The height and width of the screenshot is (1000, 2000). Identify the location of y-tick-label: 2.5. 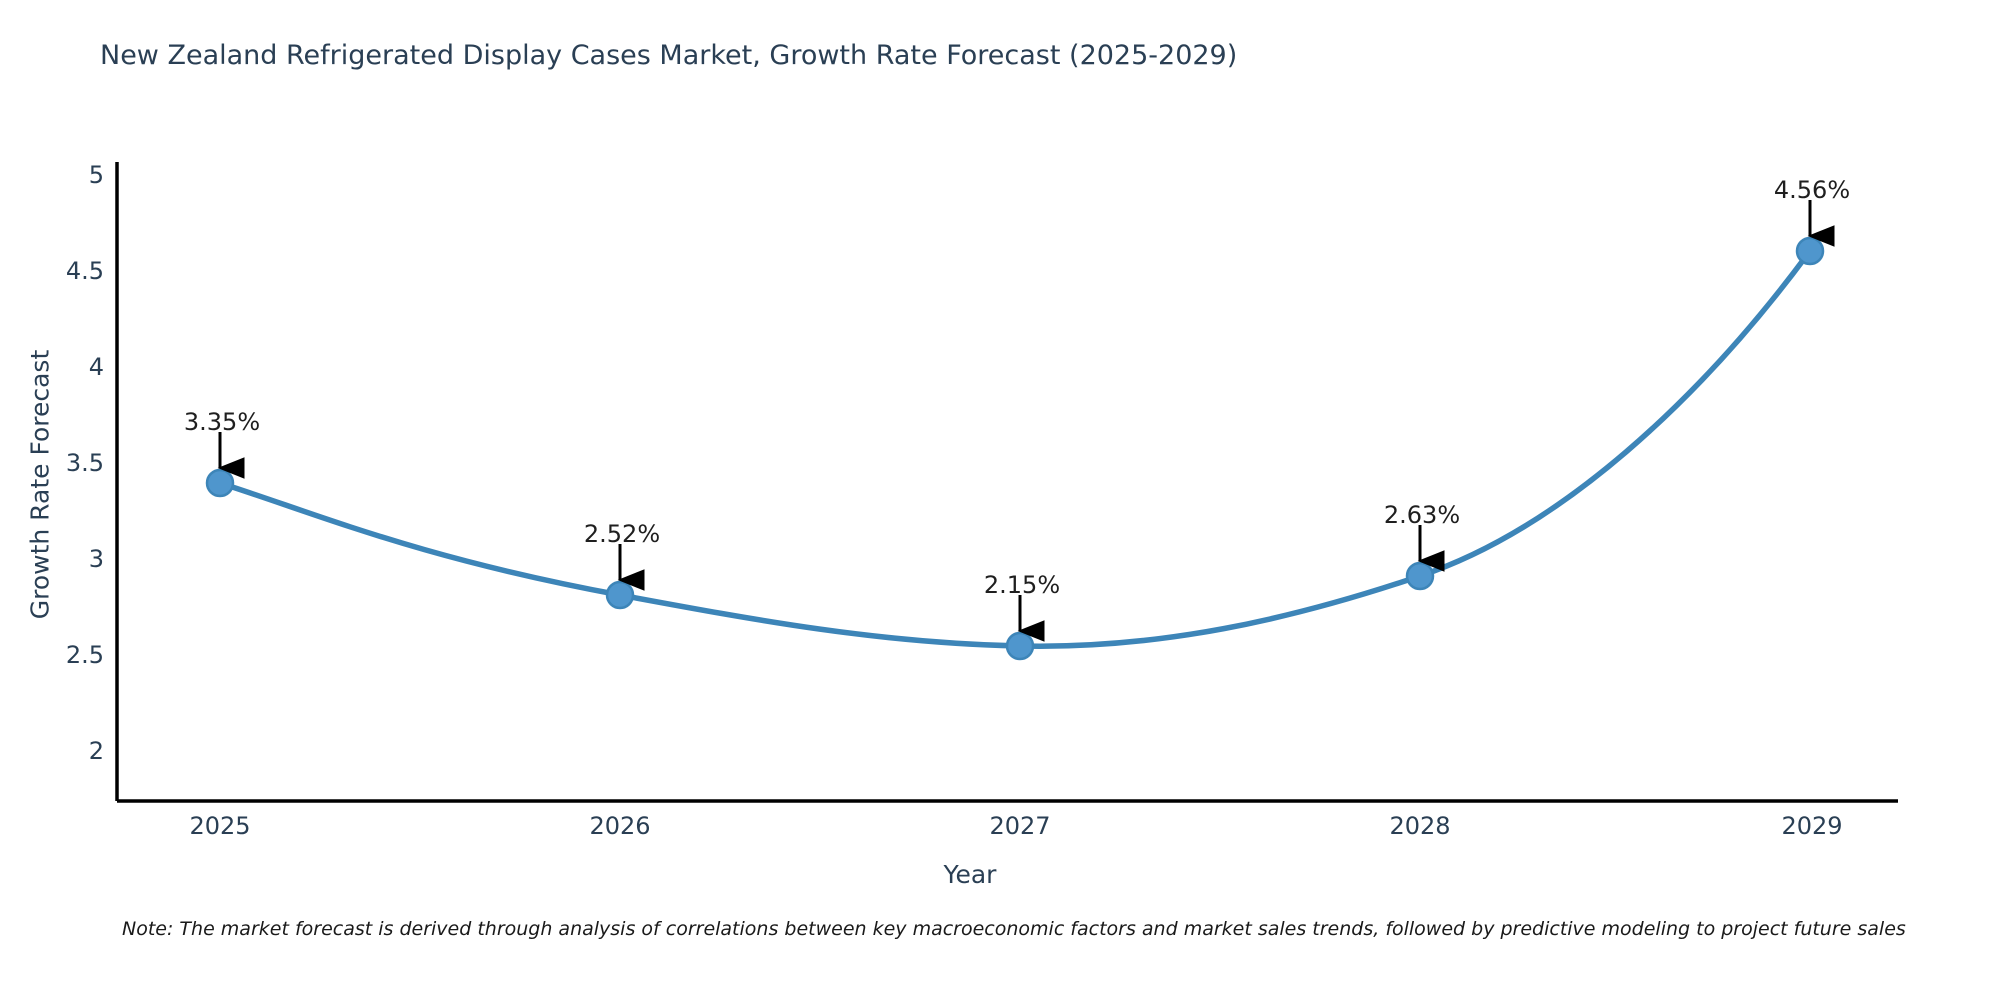
(84, 655).